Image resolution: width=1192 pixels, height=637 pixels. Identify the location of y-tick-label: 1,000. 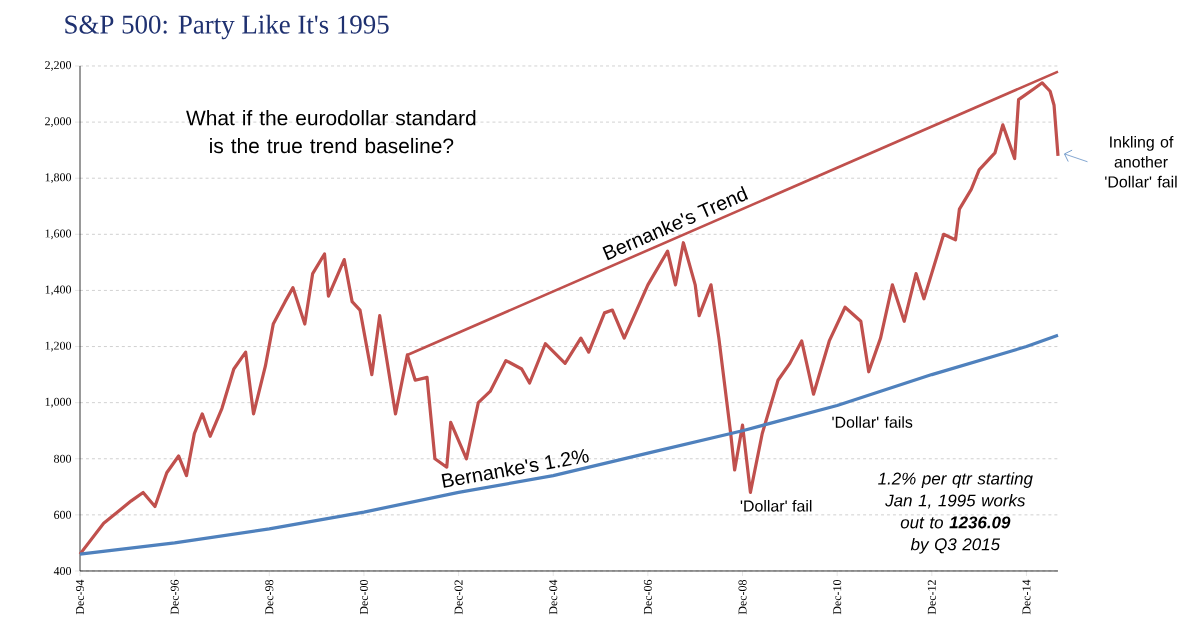
(58, 402).